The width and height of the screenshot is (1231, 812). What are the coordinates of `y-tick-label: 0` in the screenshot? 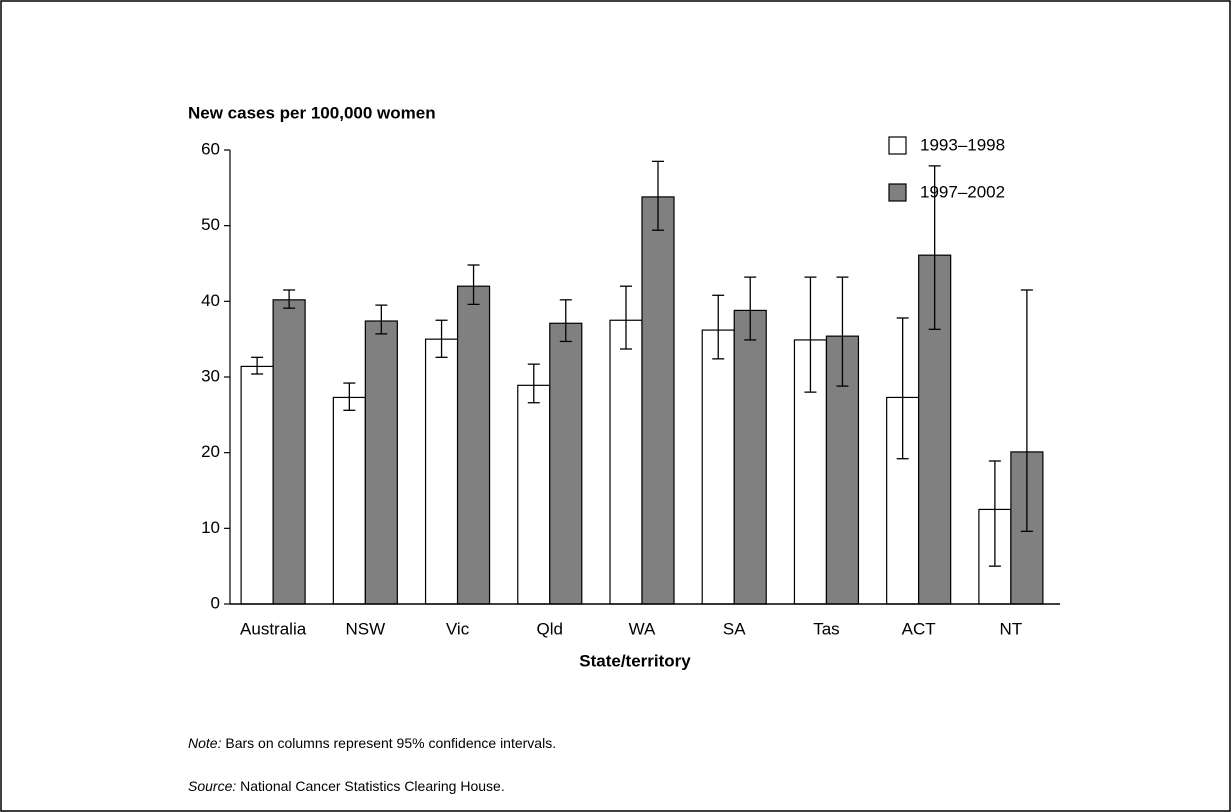 It's located at (215, 602).